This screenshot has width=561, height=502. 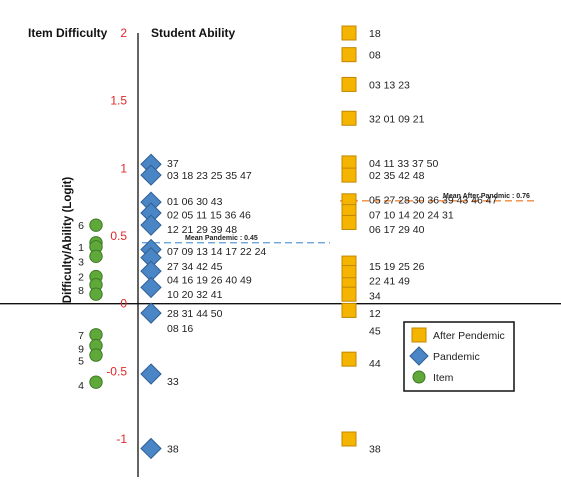 I want to click on pandemic-label: 12 21 29 39 48, so click(x=202, y=230).